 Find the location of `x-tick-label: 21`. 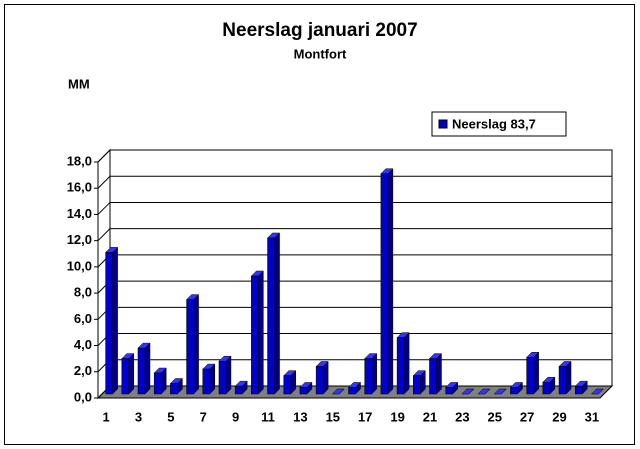

x-tick-label: 21 is located at coordinates (430, 416).